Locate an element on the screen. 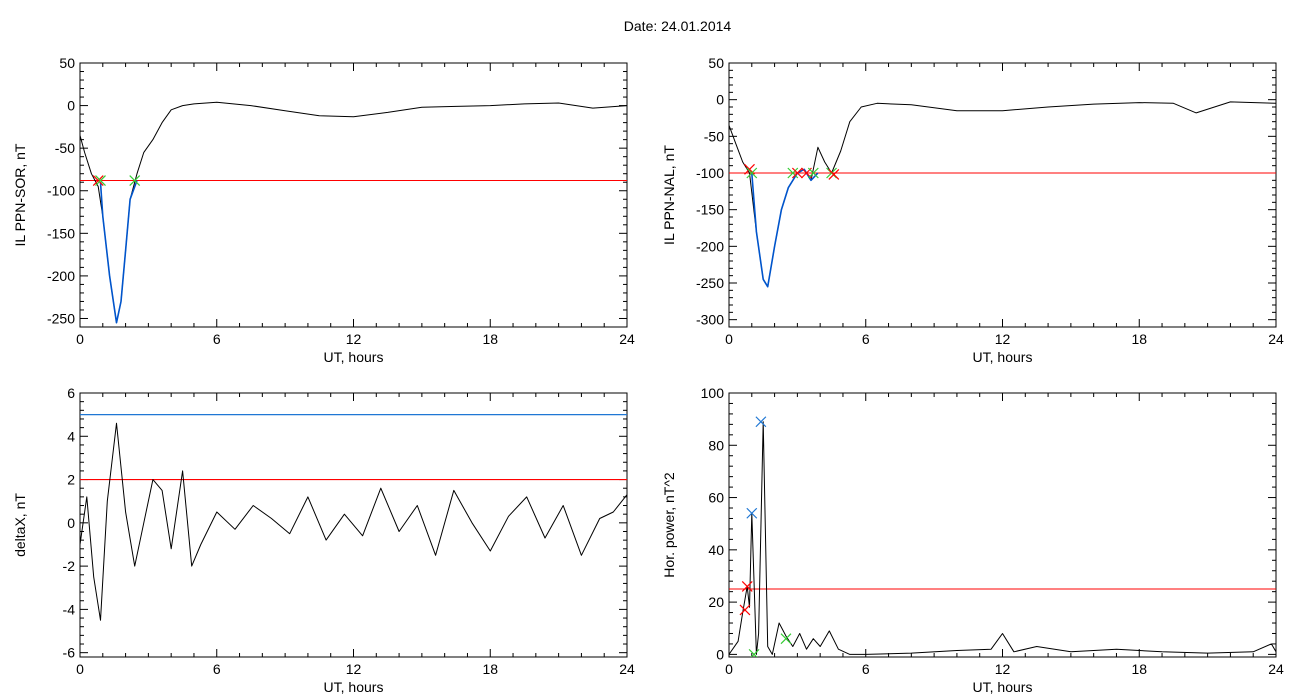 This screenshot has height=700, width=1300. y-tick-label: 20 is located at coordinates (716, 602).